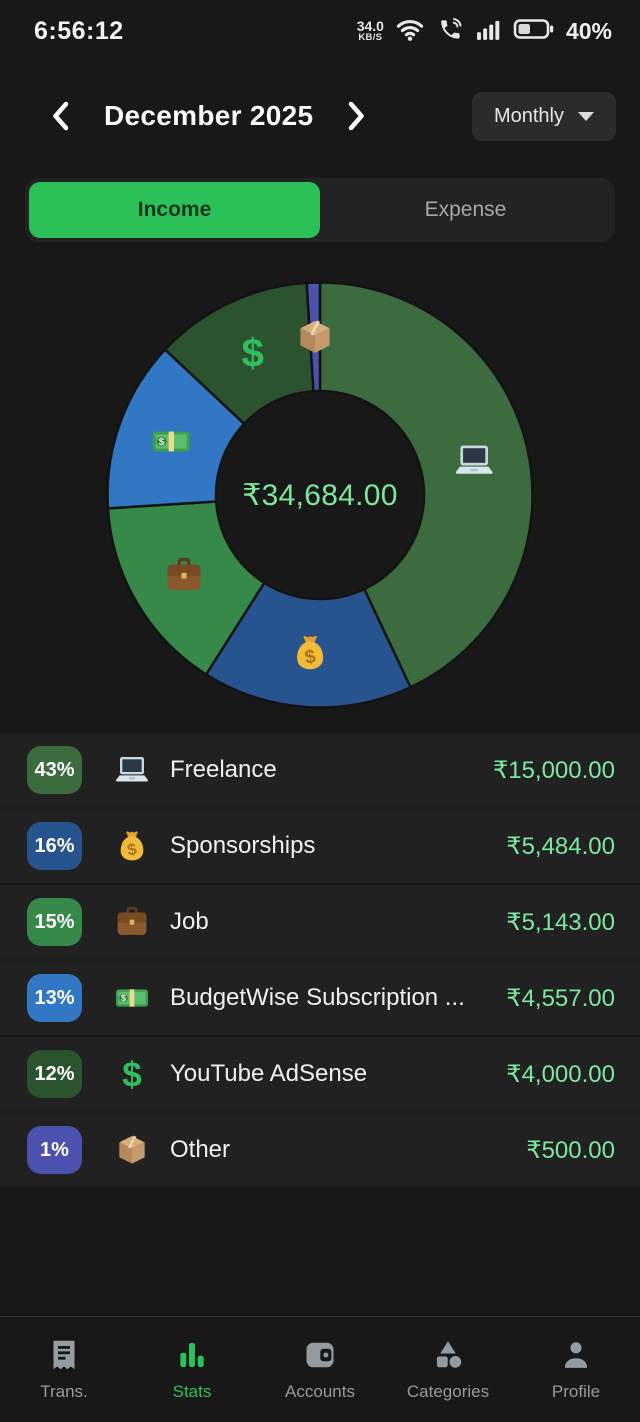 The width and height of the screenshot is (640, 1422). What do you see at coordinates (488, 31) in the screenshot?
I see `signal-strength-icon` at bounding box center [488, 31].